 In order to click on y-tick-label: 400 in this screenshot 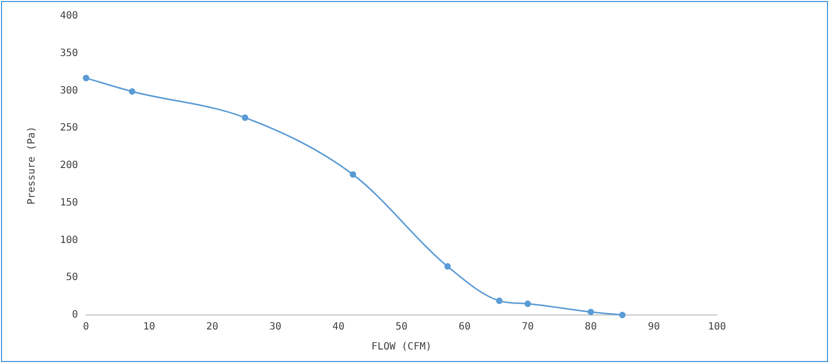, I will do `click(69, 16)`.